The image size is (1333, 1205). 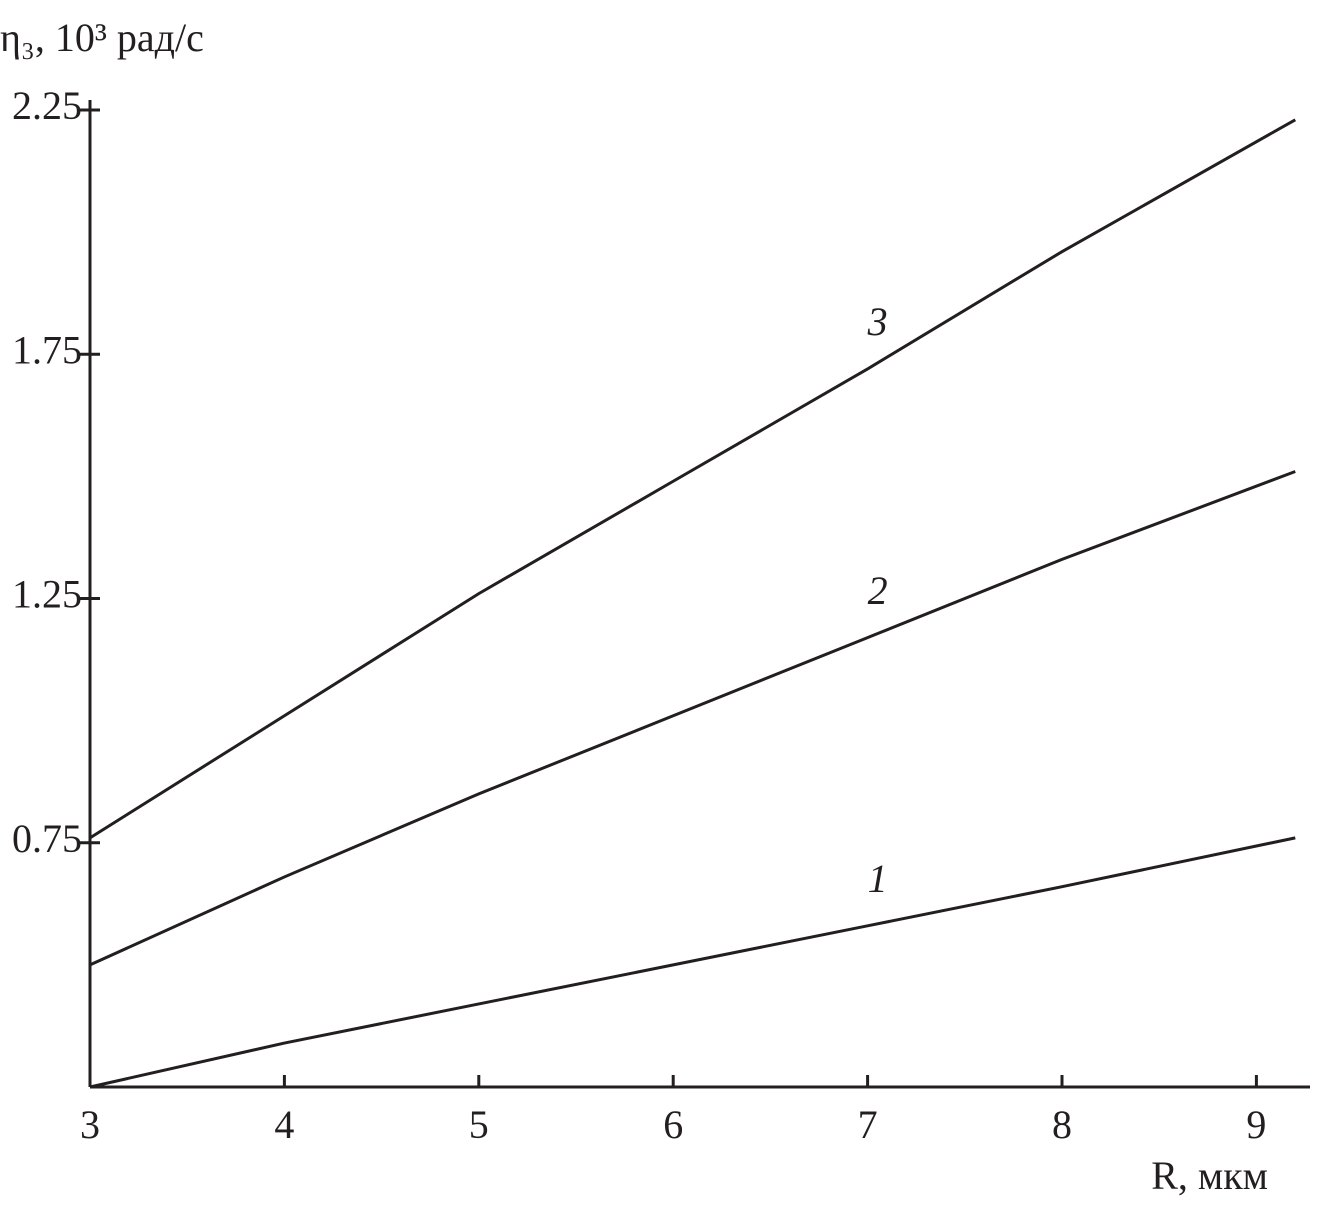 What do you see at coordinates (878, 590) in the screenshot?
I see `series-label: 2` at bounding box center [878, 590].